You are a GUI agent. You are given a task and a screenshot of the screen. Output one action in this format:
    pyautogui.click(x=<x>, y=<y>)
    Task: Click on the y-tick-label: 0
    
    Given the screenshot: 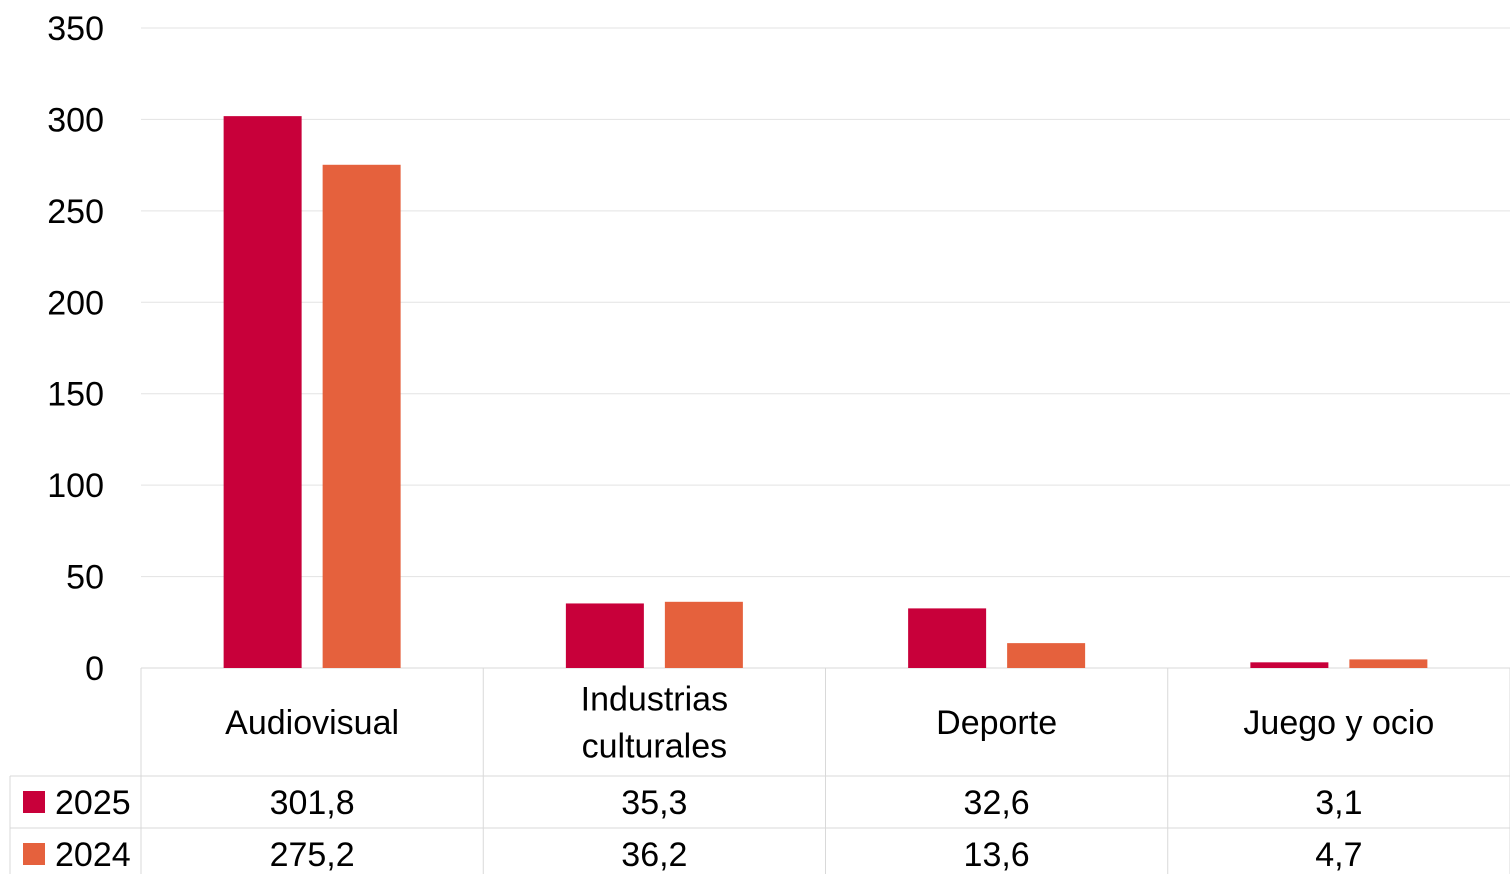 What is the action you would take?
    pyautogui.click(x=94, y=669)
    